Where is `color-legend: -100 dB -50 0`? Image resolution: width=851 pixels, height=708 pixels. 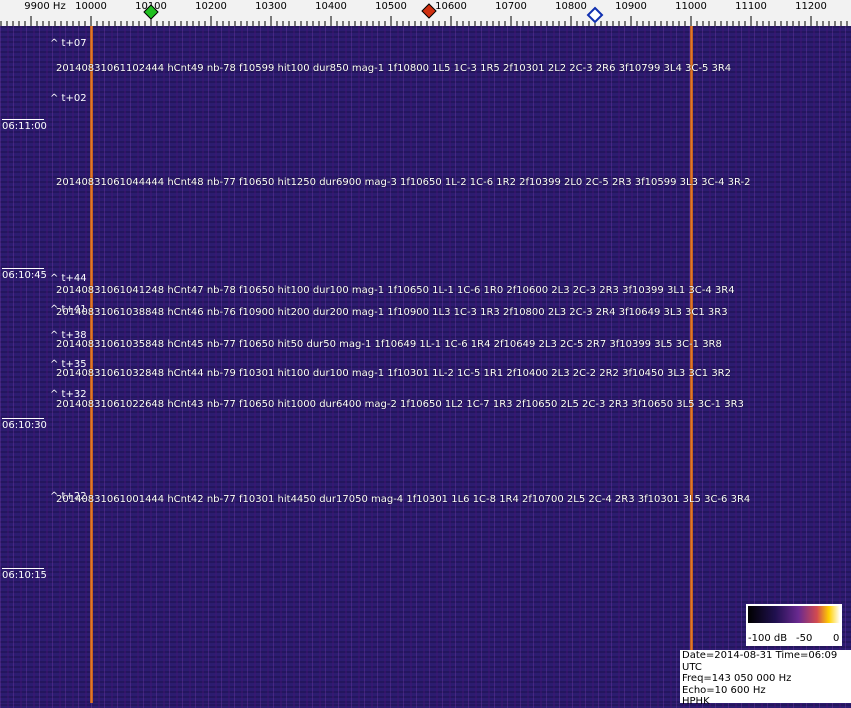 color-legend: -100 dB -50 0 is located at coordinates (794, 625).